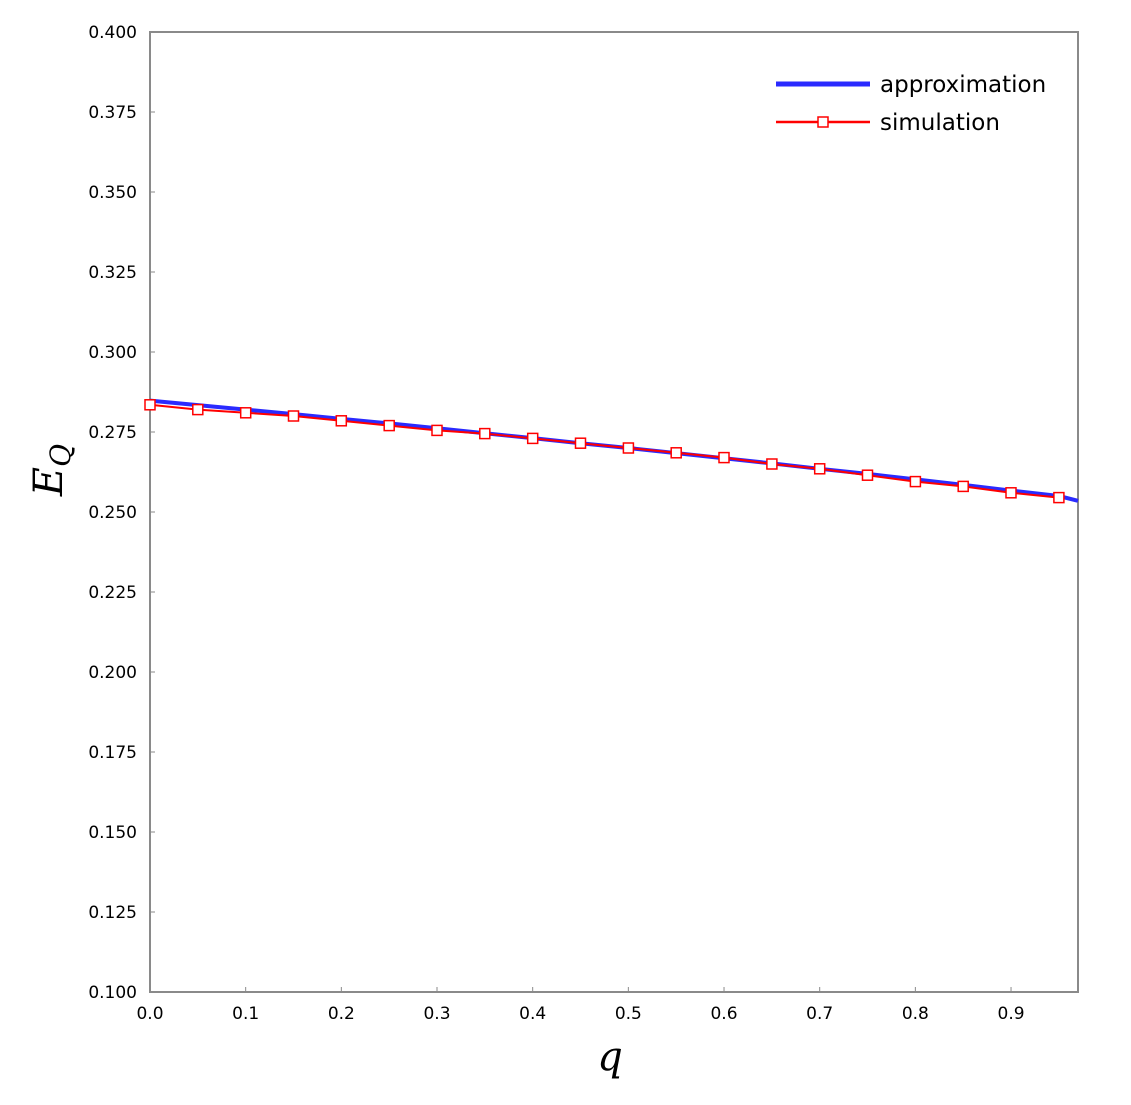  Describe the element at coordinates (112, 273) in the screenshot. I see `y-tick-label: 0.325` at that location.